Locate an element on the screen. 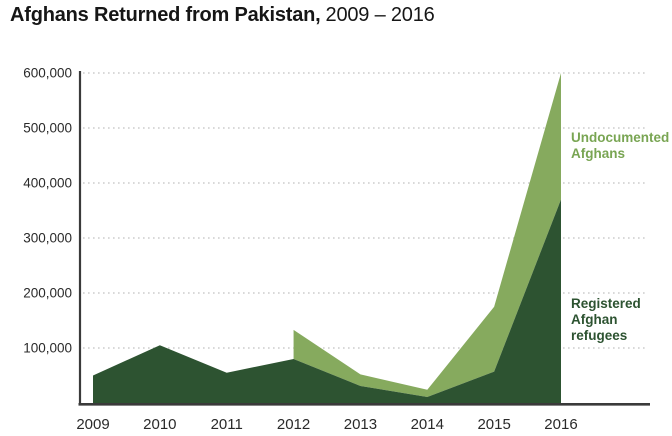  y-tick-label-200000: 200,000 is located at coordinates (47, 293).